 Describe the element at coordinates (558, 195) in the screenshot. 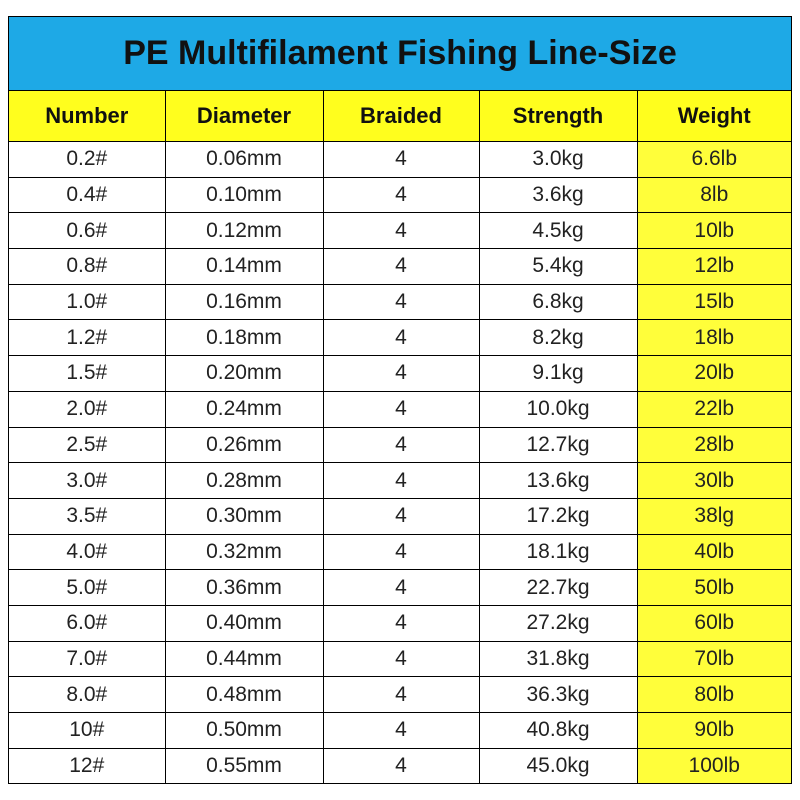

I see `strength-cell: 3.6kg` at that location.